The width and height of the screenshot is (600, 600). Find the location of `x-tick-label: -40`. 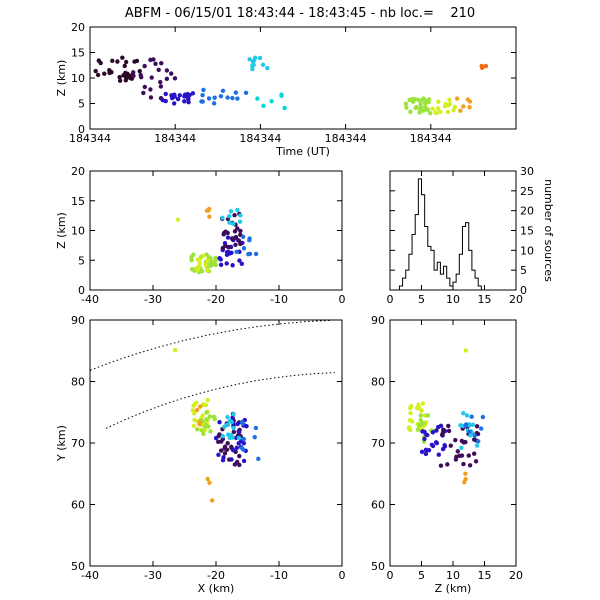

x-tick-label: -40 is located at coordinates (90, 575).